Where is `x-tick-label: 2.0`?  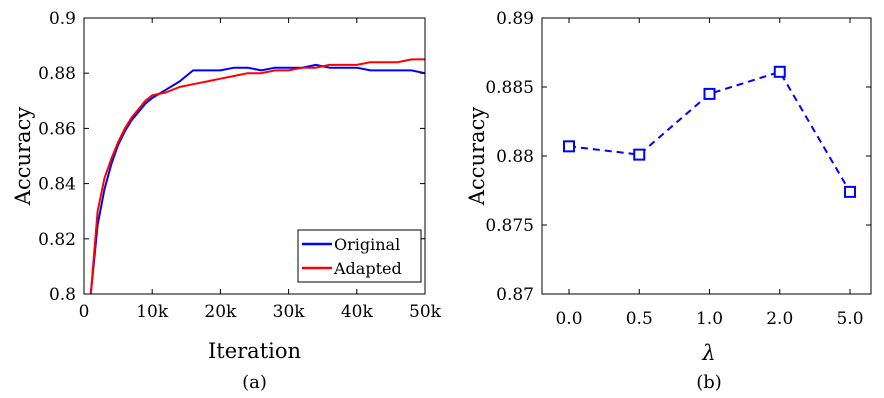
x-tick-label: 2.0 is located at coordinates (779, 319).